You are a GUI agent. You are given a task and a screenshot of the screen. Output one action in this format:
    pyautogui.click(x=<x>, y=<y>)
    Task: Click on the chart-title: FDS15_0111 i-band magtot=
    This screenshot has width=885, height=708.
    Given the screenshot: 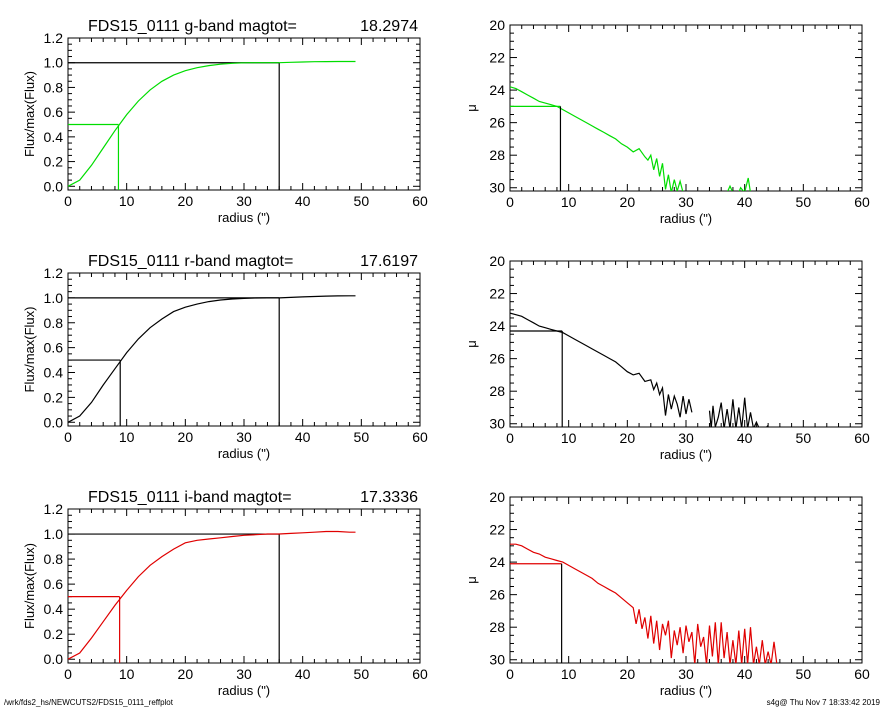 What is the action you would take?
    pyautogui.click(x=190, y=497)
    